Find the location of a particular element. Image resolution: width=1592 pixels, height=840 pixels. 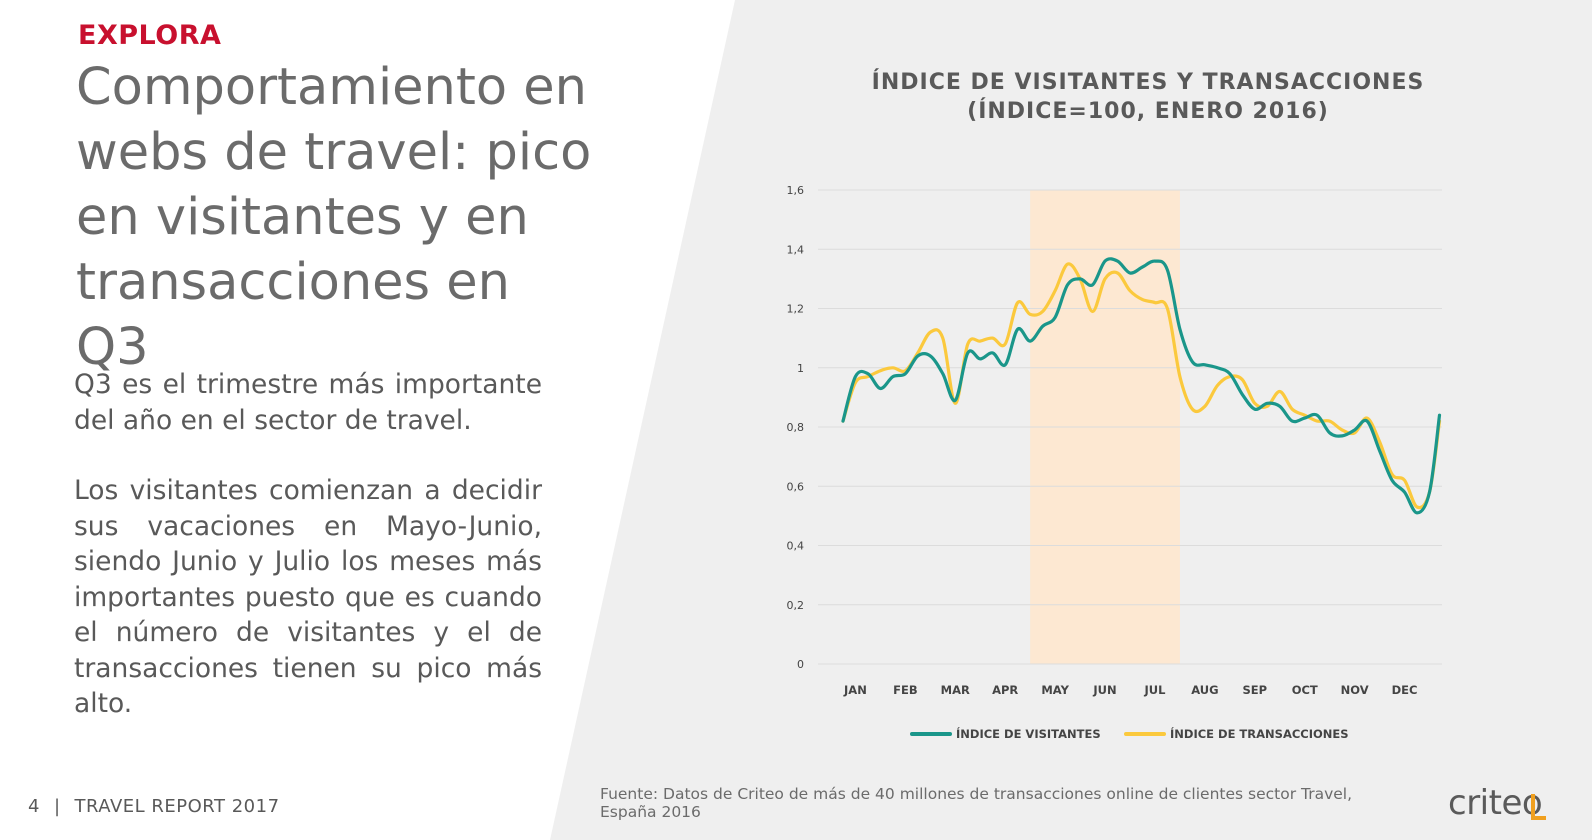

criteo-logo-mark is located at coordinates (1538, 807).